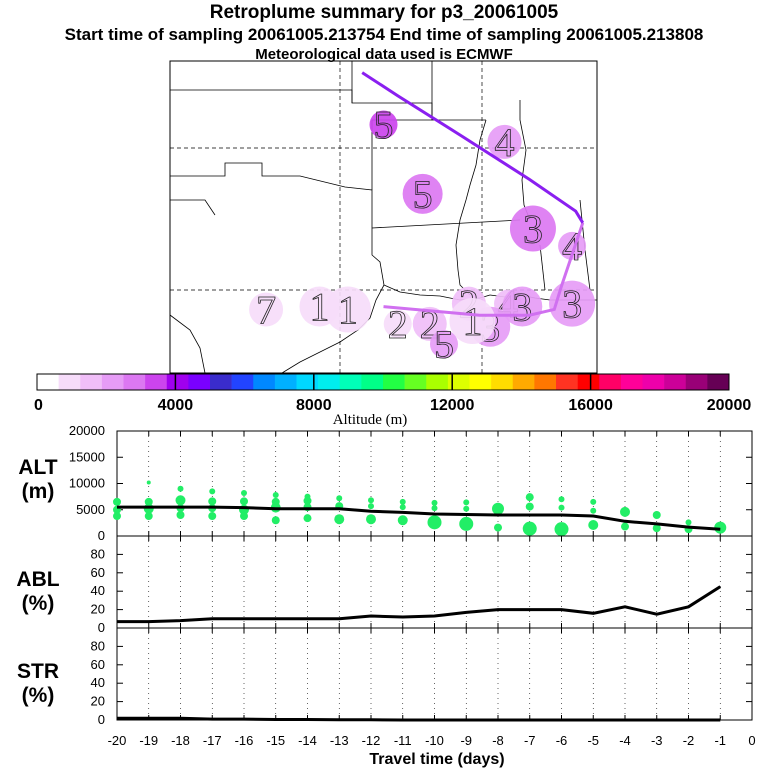 This screenshot has width=768, height=768. What do you see at coordinates (572, 304) in the screenshot?
I see `plume-day-label: 3` at bounding box center [572, 304].